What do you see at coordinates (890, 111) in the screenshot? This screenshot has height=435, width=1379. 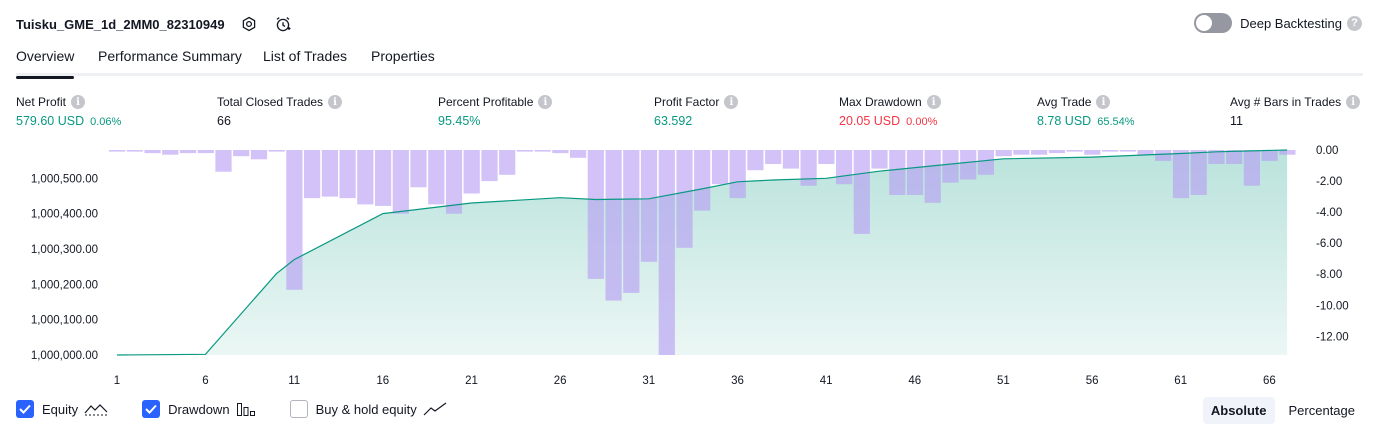 I see `metric-max-drawdown: Max Drawdown i 20.05 USD 0.00%` at bounding box center [890, 111].